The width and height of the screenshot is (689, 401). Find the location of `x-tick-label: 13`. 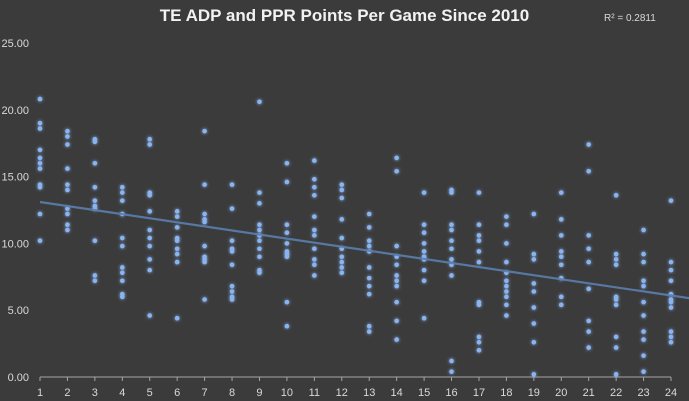

x-tick-label: 13 is located at coordinates (369, 393).